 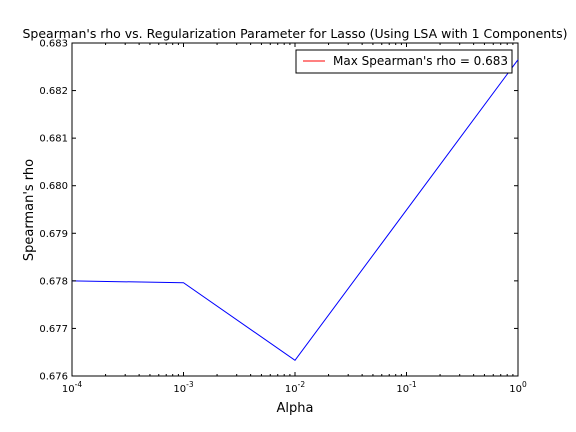 What do you see at coordinates (53, 186) in the screenshot?
I see `y-tick-label: 0.680` at bounding box center [53, 186].